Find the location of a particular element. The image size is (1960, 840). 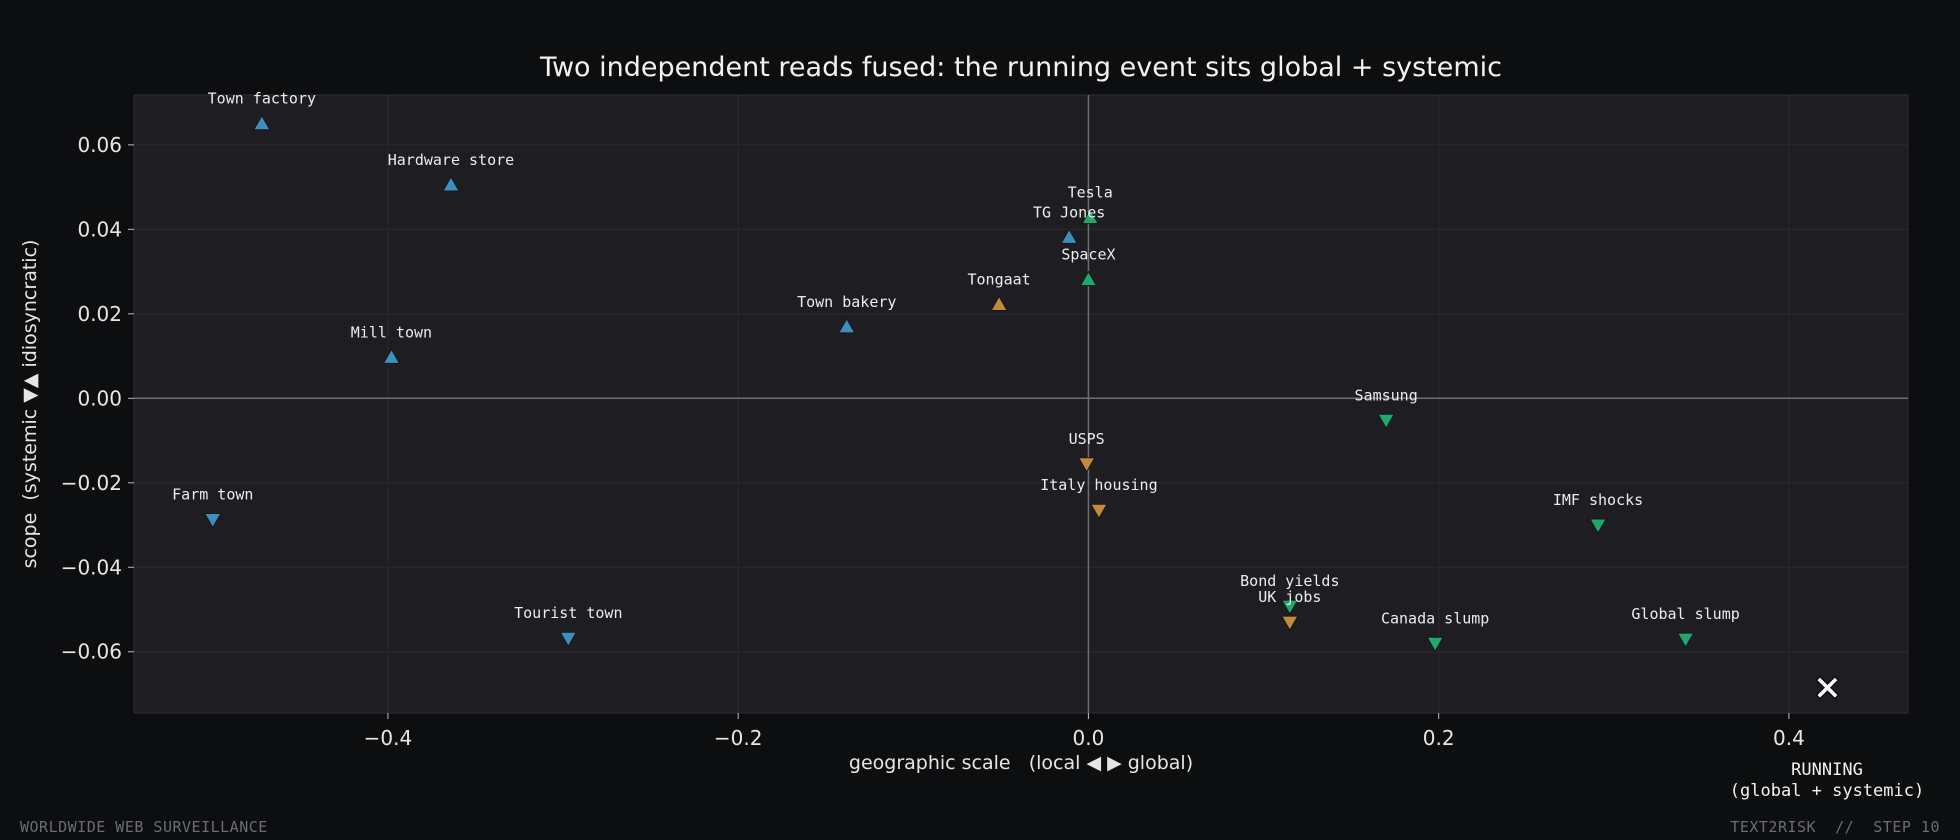

point-label: Tongaat is located at coordinates (999, 280).